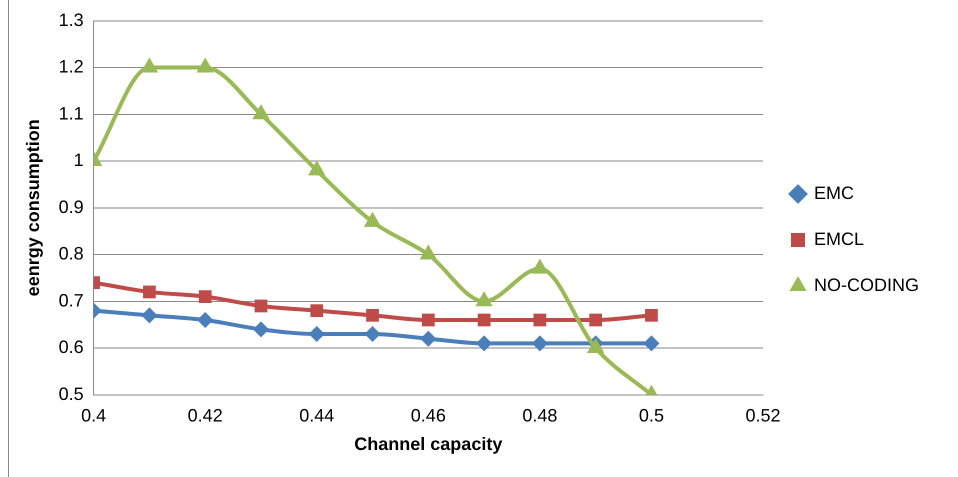 The width and height of the screenshot is (958, 477). I want to click on x-tick-label: 0.5, so click(651, 416).